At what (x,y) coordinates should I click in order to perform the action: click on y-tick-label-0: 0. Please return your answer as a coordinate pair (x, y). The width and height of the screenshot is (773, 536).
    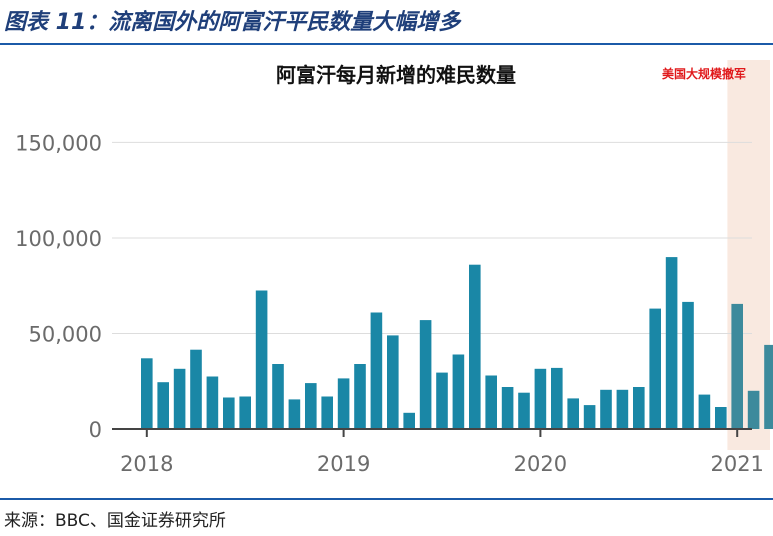
    Looking at the image, I should click on (95, 430).